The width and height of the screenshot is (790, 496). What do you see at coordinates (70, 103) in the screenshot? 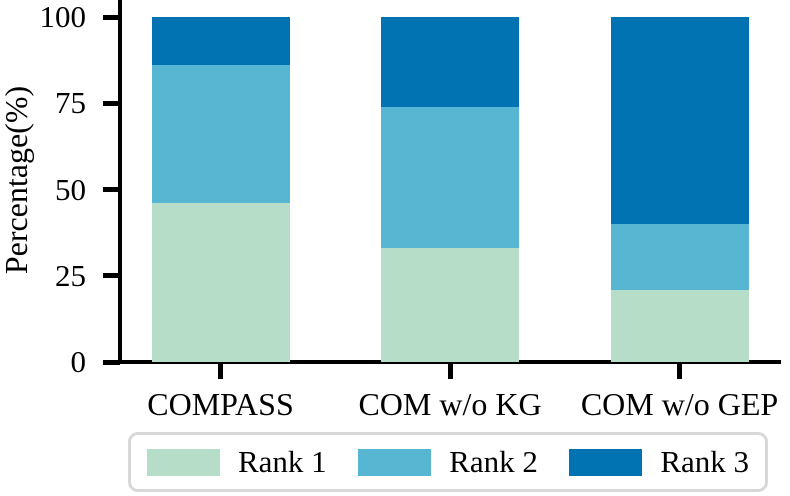
I see `y-tick-label: 75` at bounding box center [70, 103].